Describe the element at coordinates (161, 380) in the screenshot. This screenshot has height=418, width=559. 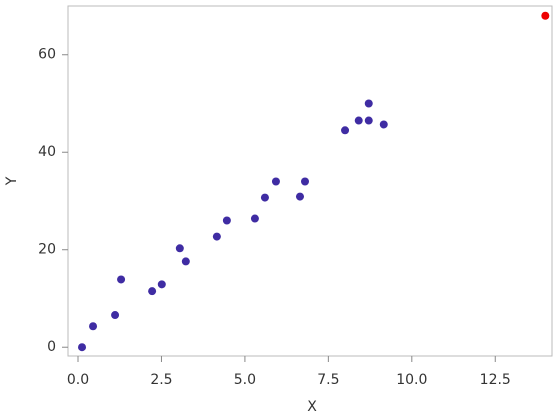
I see `x-tick-label: 2.5` at that location.